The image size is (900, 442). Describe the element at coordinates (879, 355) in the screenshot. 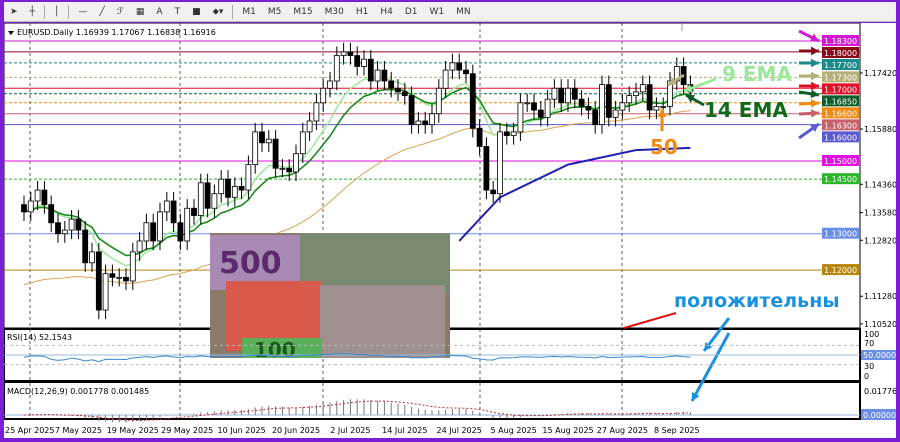

I see `rsi-axis-label: 50.0000` at that location.